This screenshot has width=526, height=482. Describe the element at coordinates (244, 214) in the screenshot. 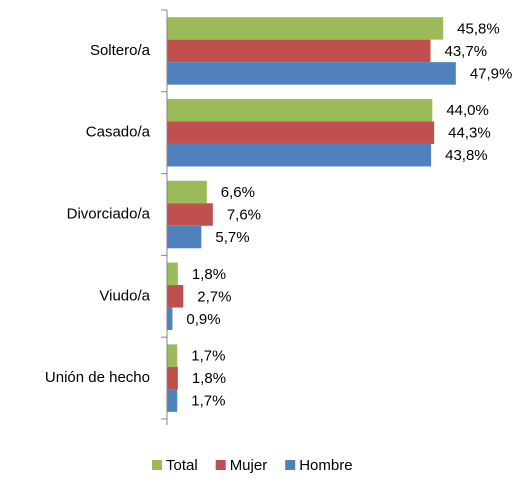

I see `value-label: 7,6%` at that location.